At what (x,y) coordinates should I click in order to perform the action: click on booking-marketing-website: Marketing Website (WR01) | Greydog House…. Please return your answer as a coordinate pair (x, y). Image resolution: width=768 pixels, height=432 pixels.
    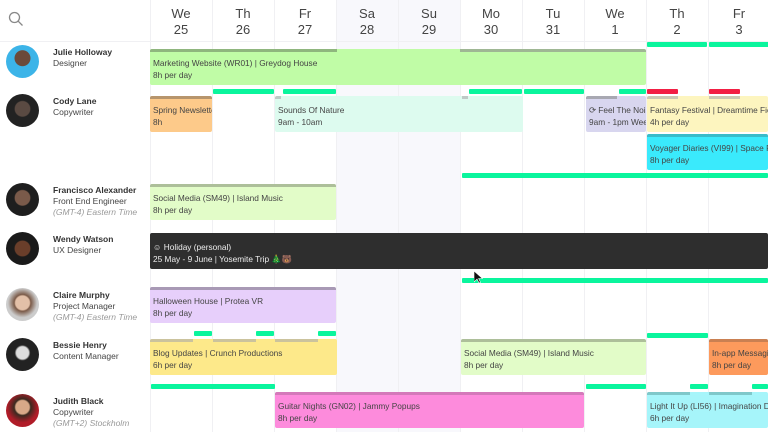
    Looking at the image, I should click on (398, 67).